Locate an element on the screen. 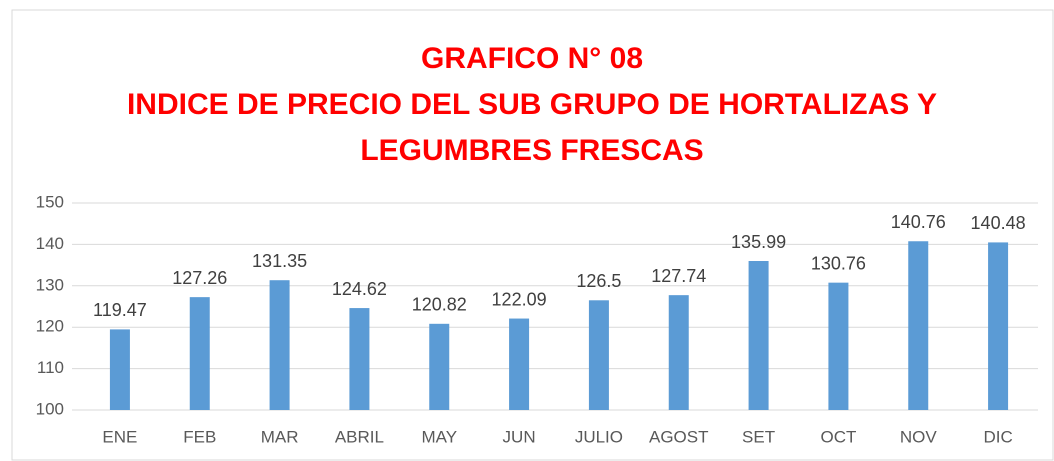 The height and width of the screenshot is (461, 1054). y-tick-label: 100 is located at coordinates (50, 408).